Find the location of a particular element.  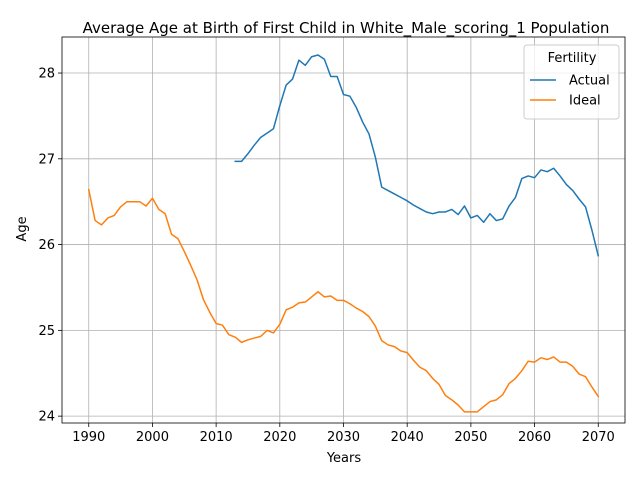

y-tick-label: 28 is located at coordinates (46, 74).